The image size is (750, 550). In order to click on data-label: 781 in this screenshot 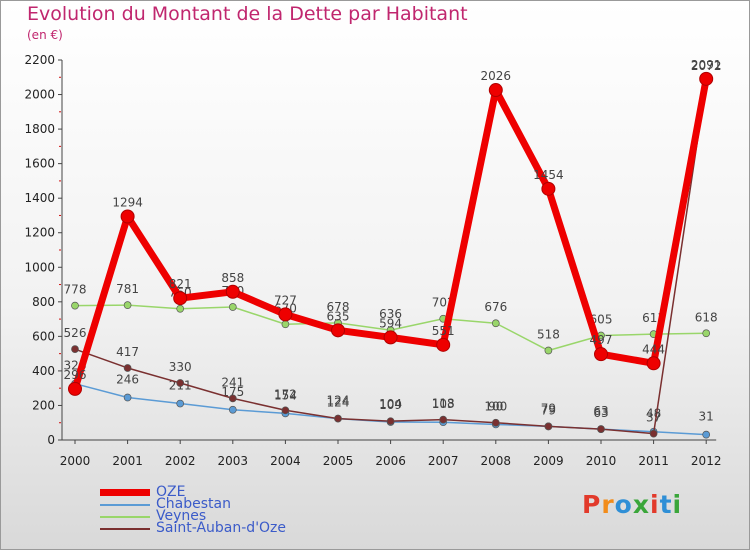, I will do `click(127, 289)`.